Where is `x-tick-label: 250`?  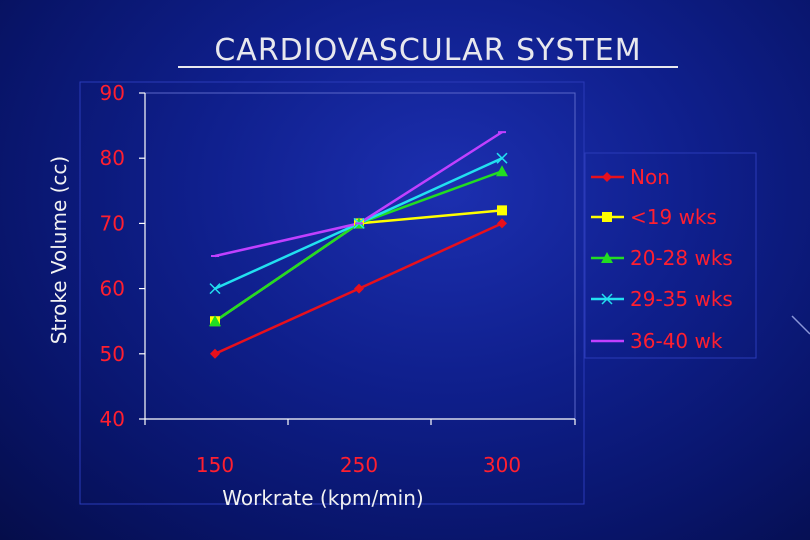
x-tick-label: 250 is located at coordinates (359, 465).